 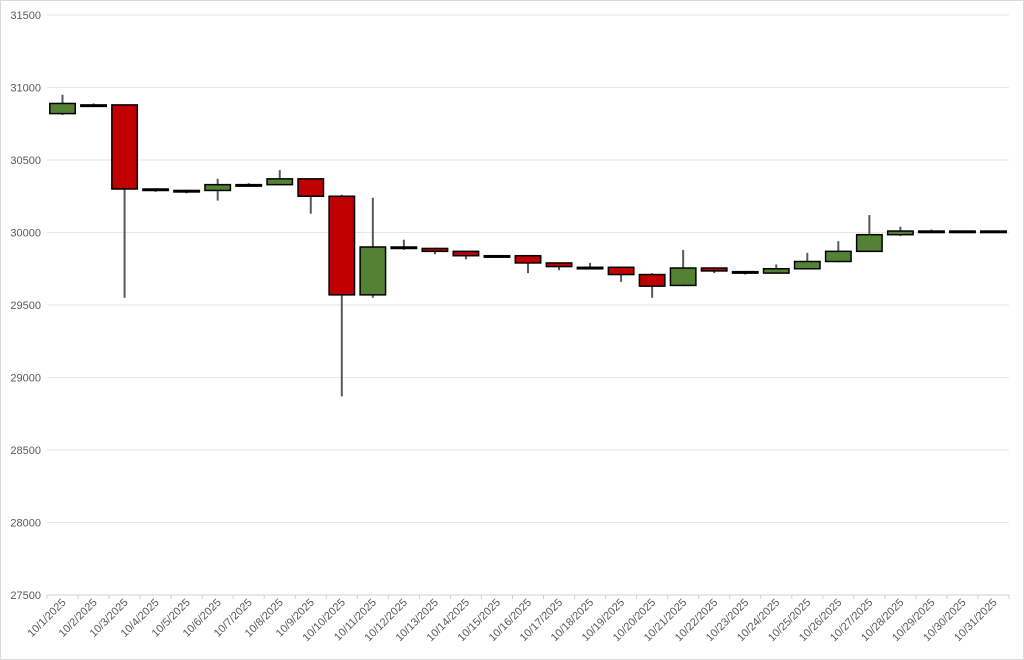 What do you see at coordinates (25, 451) in the screenshot?
I see `y-tick-label: 28500` at bounding box center [25, 451].